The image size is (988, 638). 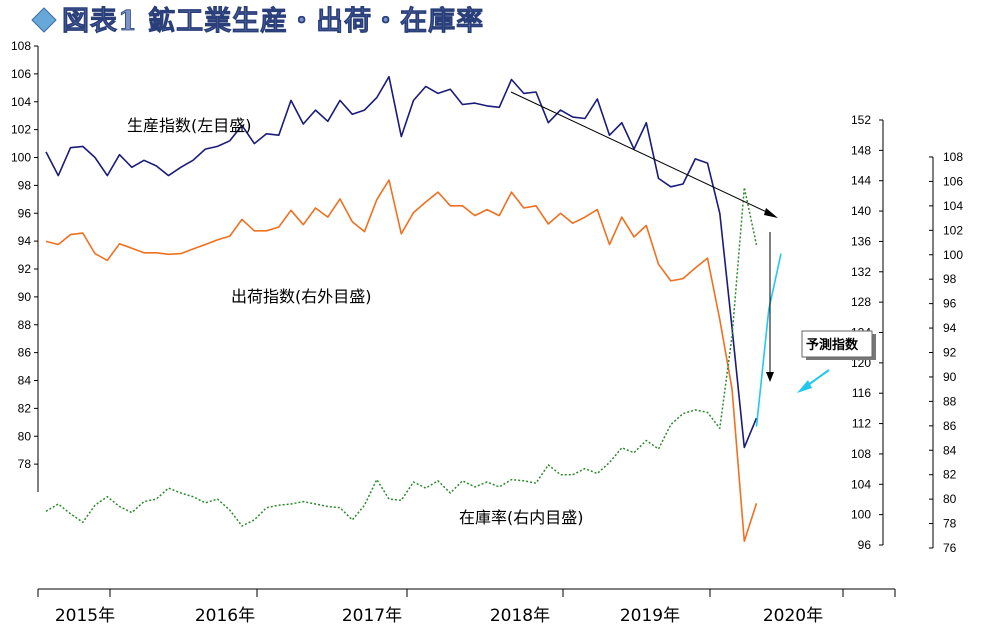 I want to click on right-inner-tick-label: 102, so click(x=953, y=230).